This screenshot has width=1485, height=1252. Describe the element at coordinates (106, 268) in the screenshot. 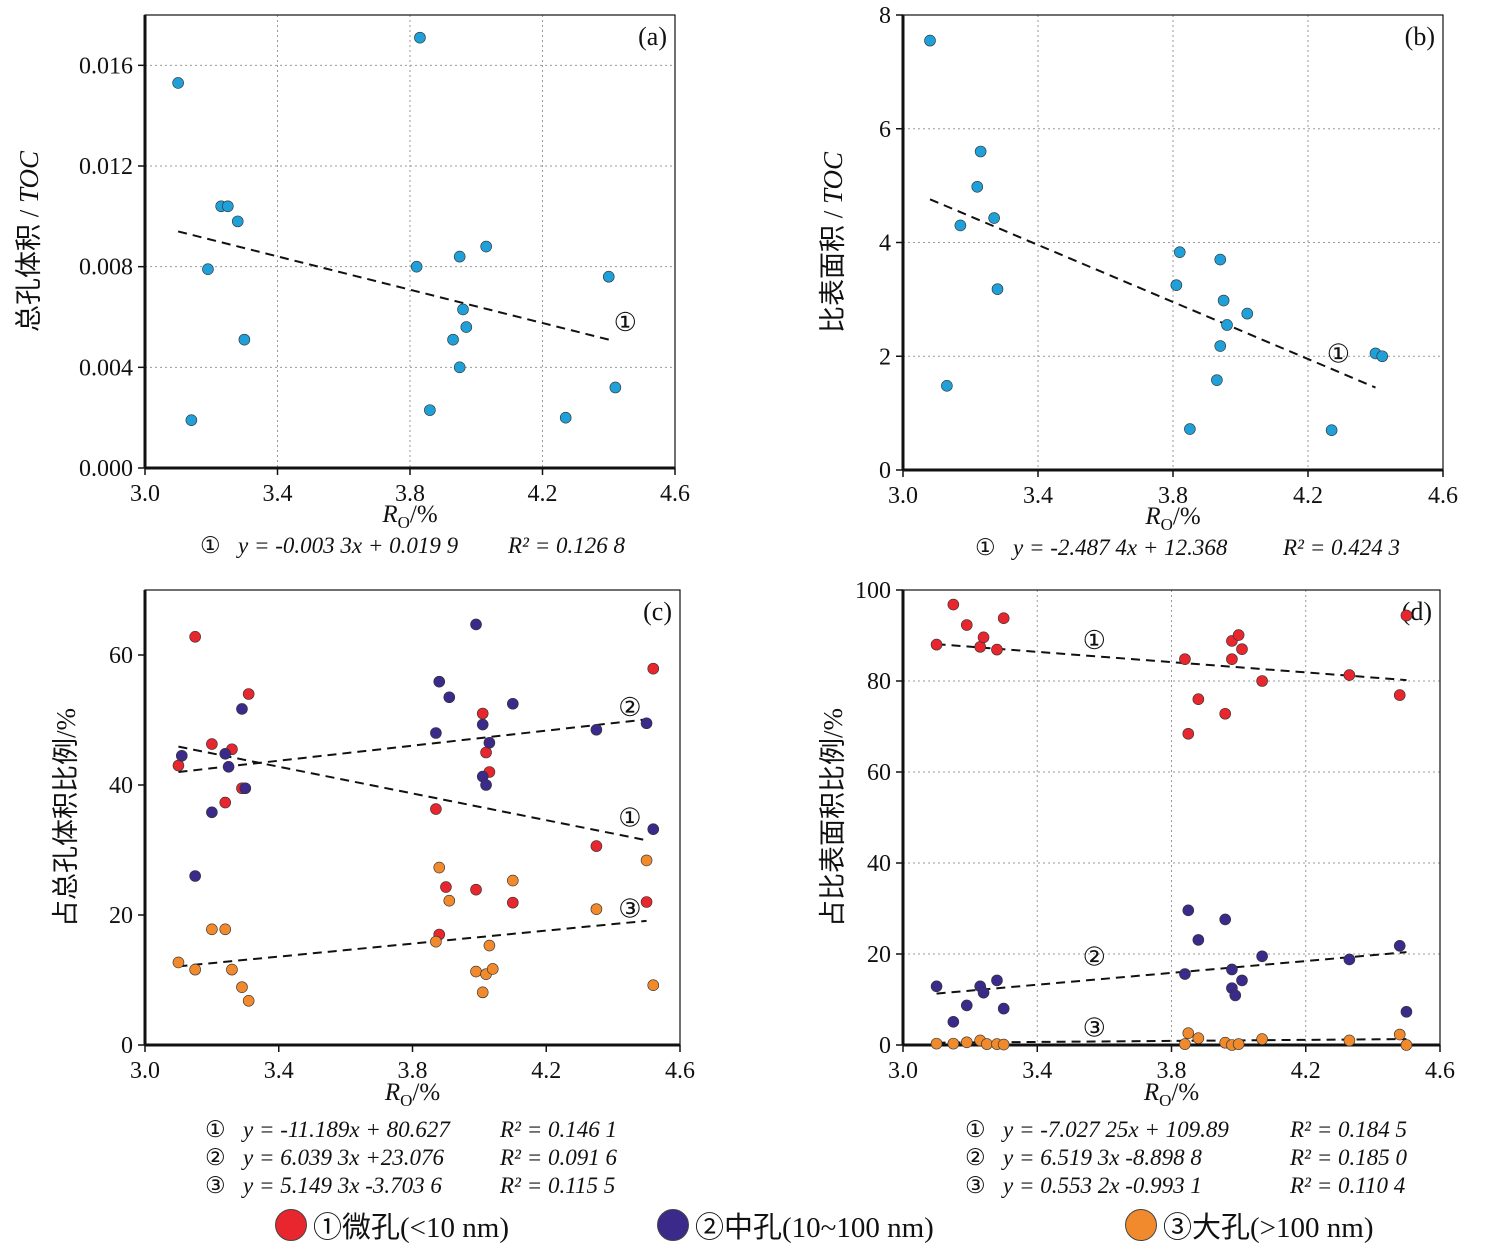

I see `y-tick-label: 0.008` at that location.